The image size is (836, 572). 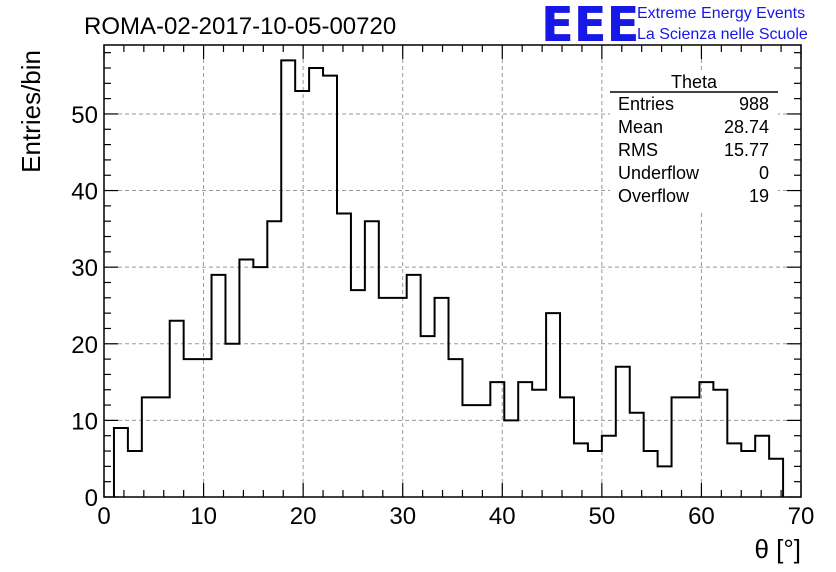 I want to click on logo-line-1: Extreme Energy Events, so click(x=721, y=13).